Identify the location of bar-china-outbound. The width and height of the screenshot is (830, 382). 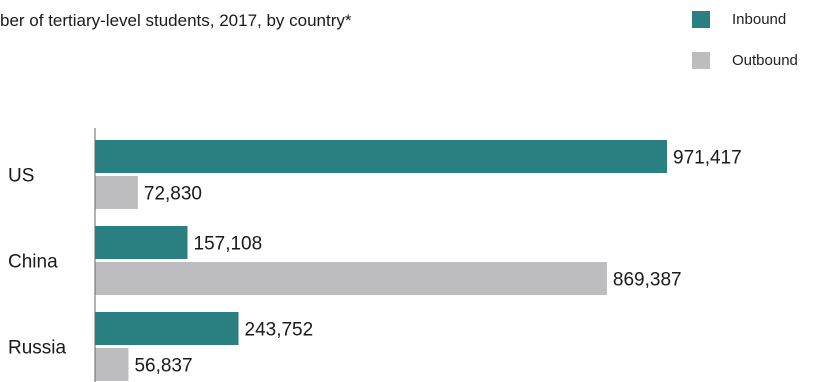
(351, 278).